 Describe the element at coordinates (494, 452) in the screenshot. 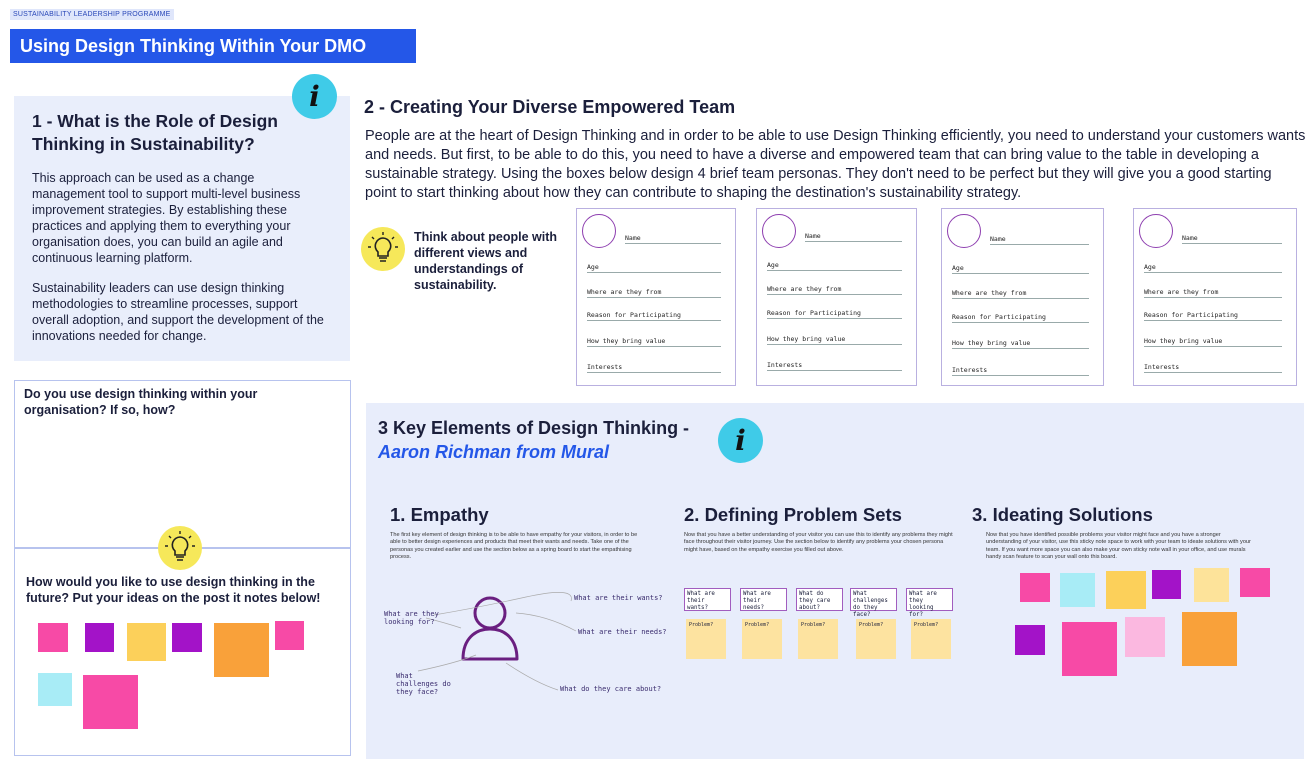

I see `section3-subtitle: Aaron Richman from Mural` at that location.